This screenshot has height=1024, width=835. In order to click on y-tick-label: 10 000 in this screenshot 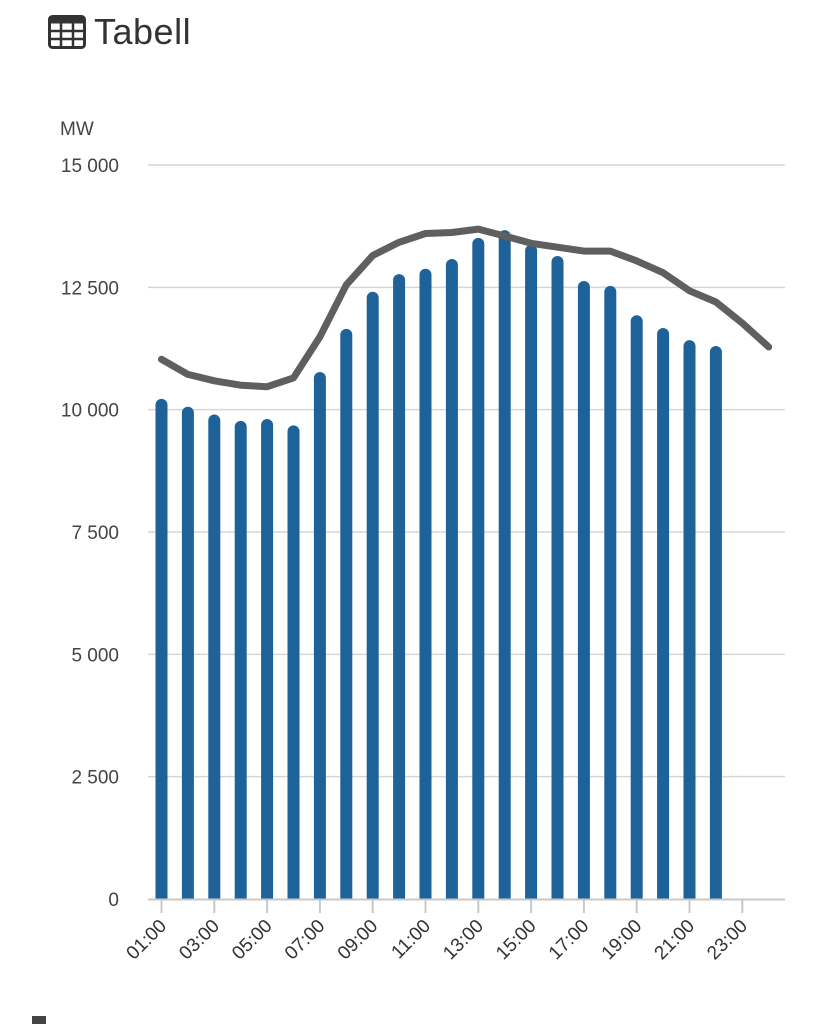, I will do `click(90, 411)`.